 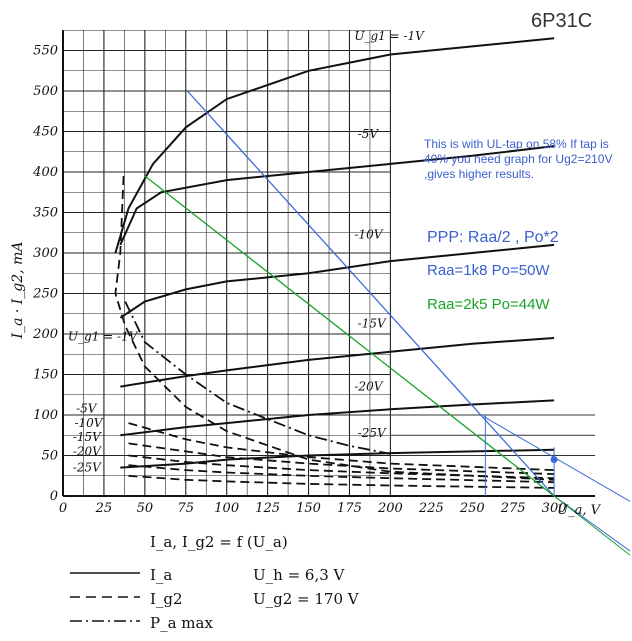 What do you see at coordinates (45, 334) in the screenshot?
I see `y-tick-label: 200` at bounding box center [45, 334].